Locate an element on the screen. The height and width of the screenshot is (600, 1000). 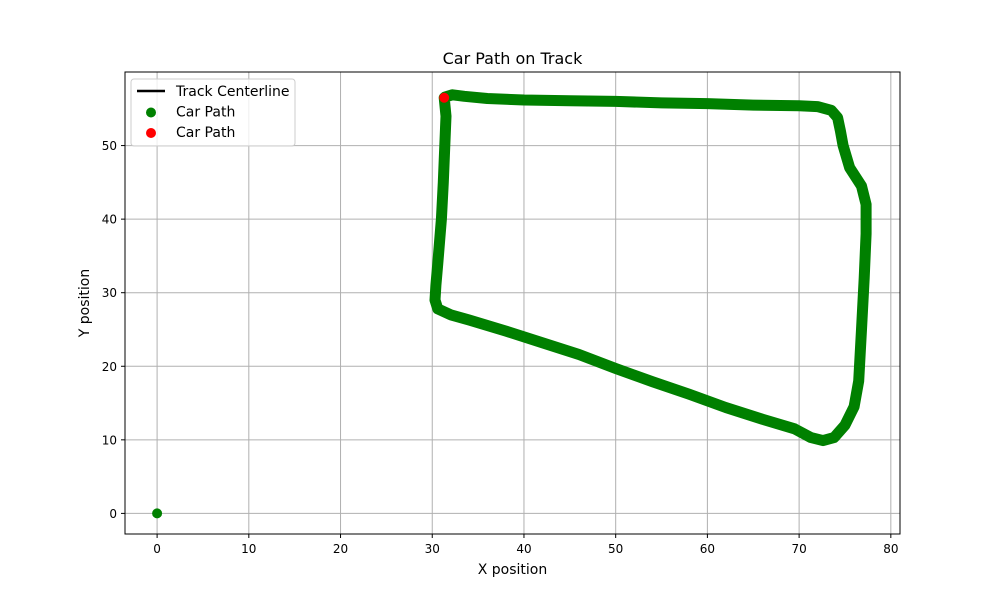
x-tick-label: 60 is located at coordinates (707, 549).